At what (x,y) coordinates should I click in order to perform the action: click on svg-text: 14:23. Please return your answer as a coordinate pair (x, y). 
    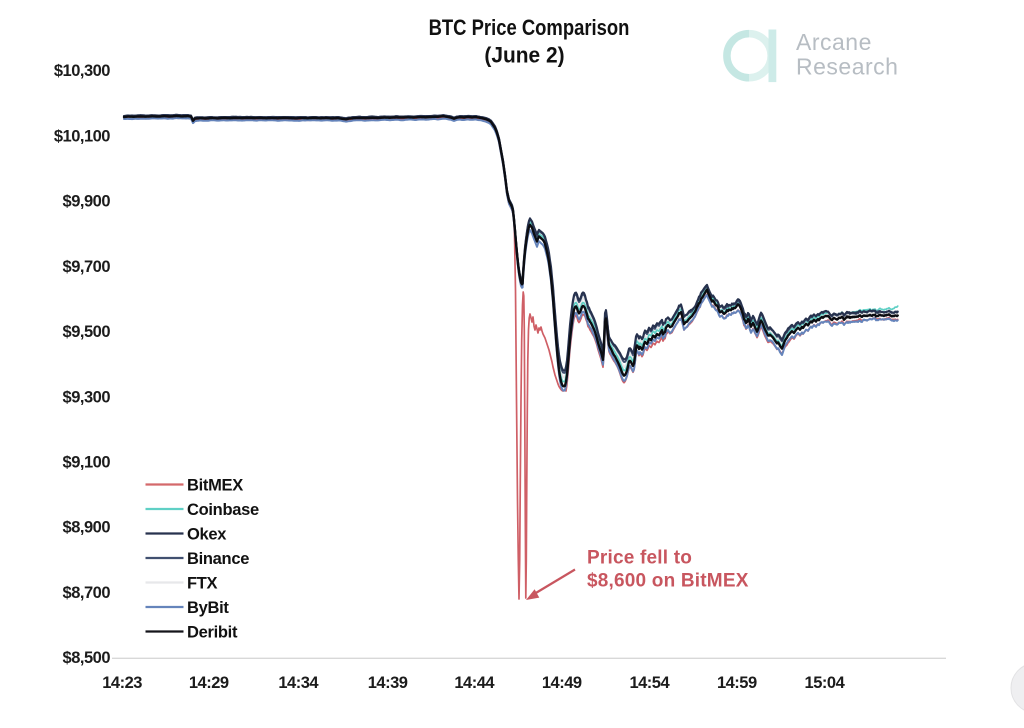
    Looking at the image, I should click on (122, 683).